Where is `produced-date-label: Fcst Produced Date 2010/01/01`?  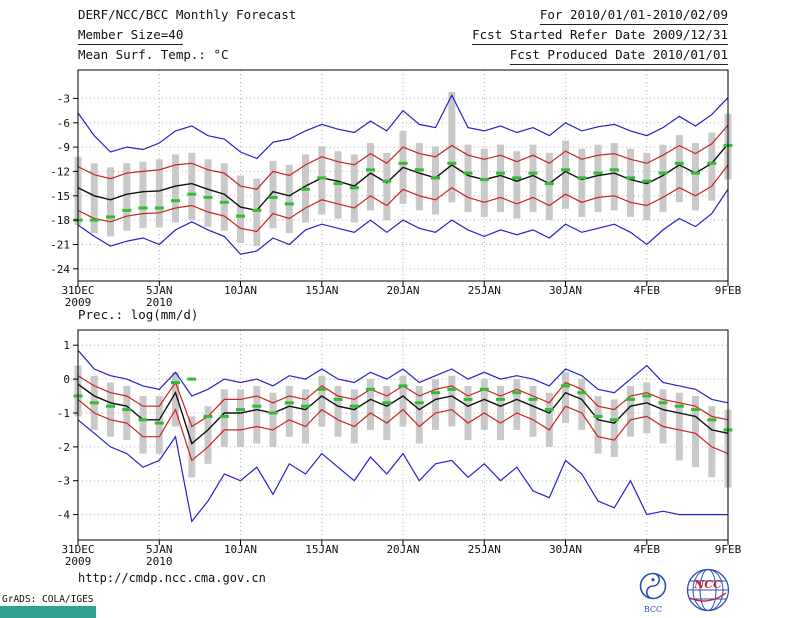
produced-date-label: Fcst Produced Date 2010/01/01 is located at coordinates (618, 56).